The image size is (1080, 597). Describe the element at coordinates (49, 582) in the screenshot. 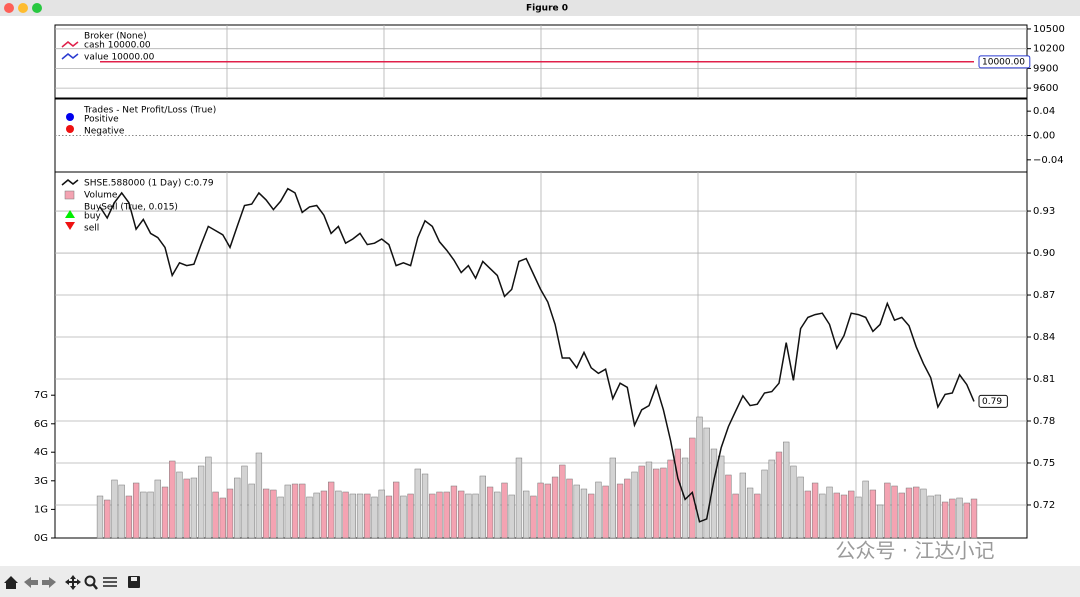

I see `forward-button` at that location.